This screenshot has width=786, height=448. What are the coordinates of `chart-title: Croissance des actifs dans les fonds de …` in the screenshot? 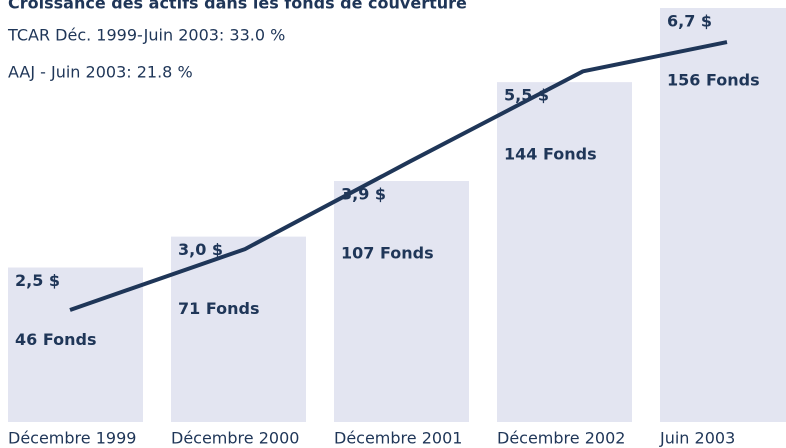 It's located at (237, 6).